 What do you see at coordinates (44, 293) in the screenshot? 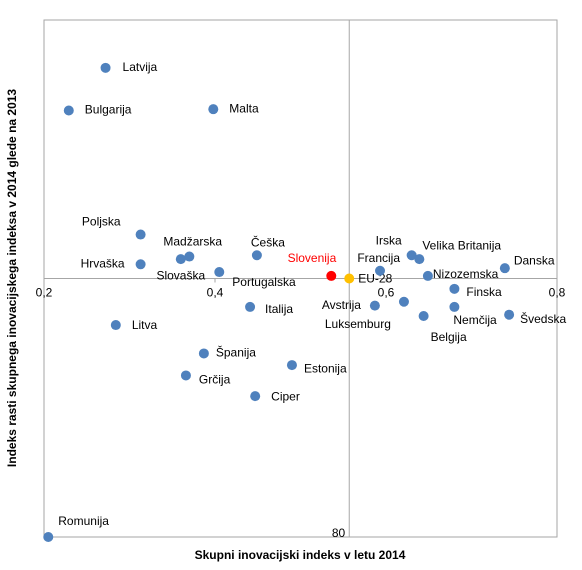
I see `x-tick-label: 0,2` at bounding box center [44, 293].